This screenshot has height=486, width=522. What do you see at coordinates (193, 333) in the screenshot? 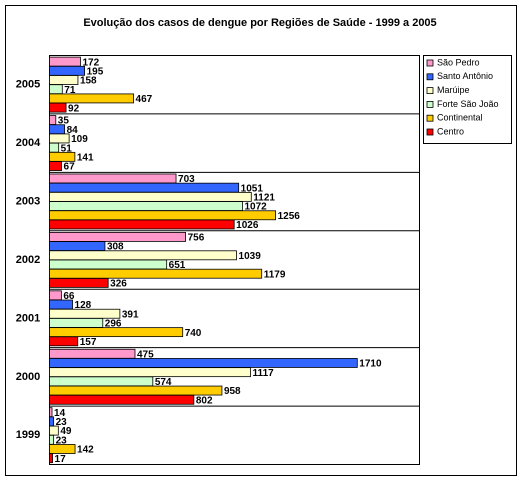
I see `value-label: 740` at bounding box center [193, 333].